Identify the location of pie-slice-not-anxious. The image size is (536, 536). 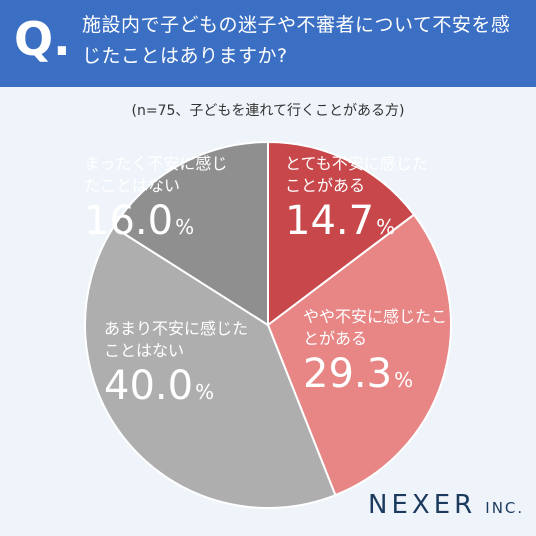
(190, 233).